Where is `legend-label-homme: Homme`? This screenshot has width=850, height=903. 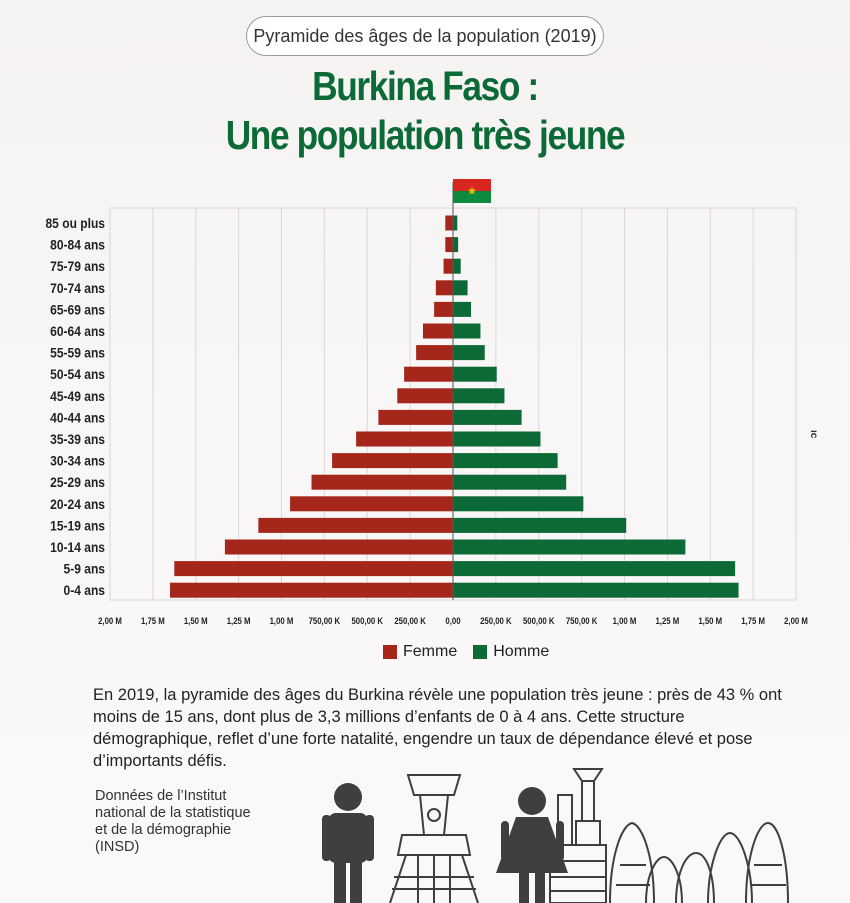
legend-label-homme: Homme is located at coordinates (521, 651).